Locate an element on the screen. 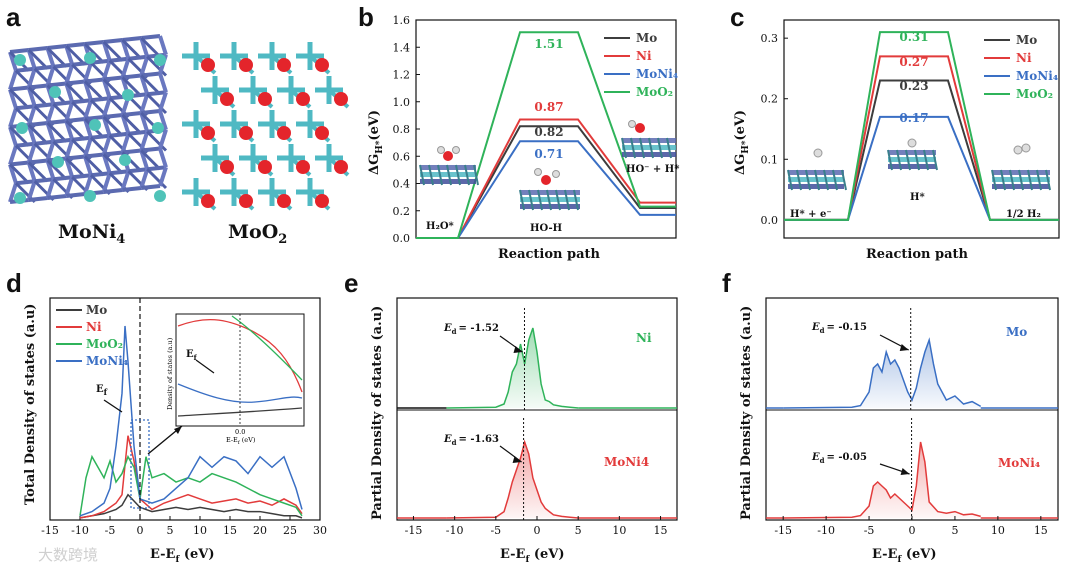 The width and height of the screenshot is (1080, 569). step-label-ho-h: HO⁻ + H* is located at coordinates (653, 169).